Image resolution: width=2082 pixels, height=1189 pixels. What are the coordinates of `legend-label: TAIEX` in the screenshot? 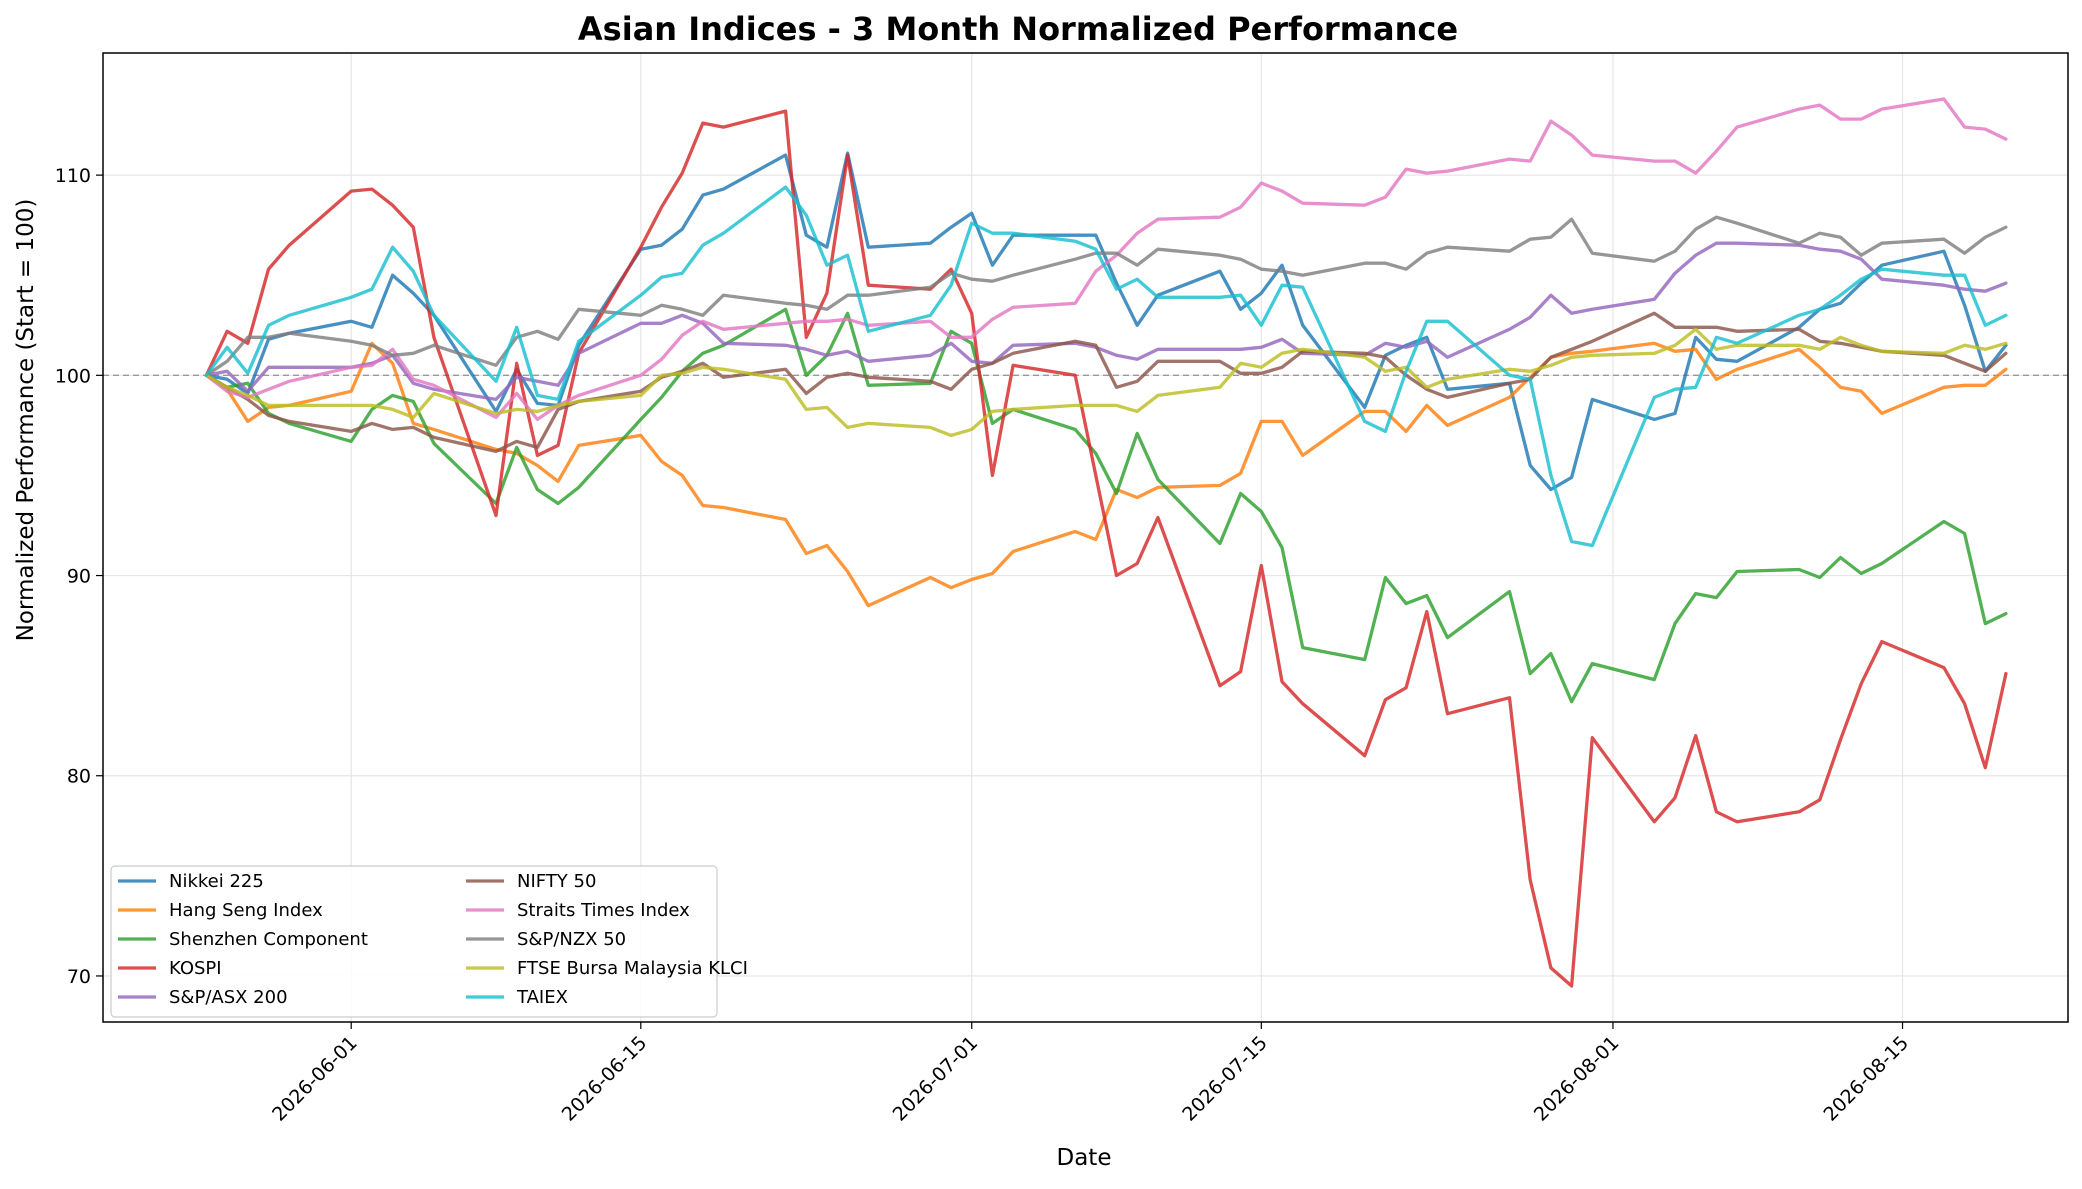 It's located at (542, 997).